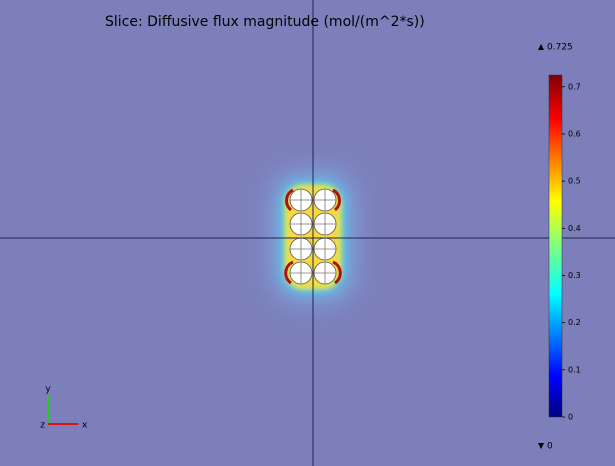  What do you see at coordinates (574, 133) in the screenshot?
I see `colorbar-tick-label: 0.6` at bounding box center [574, 133].